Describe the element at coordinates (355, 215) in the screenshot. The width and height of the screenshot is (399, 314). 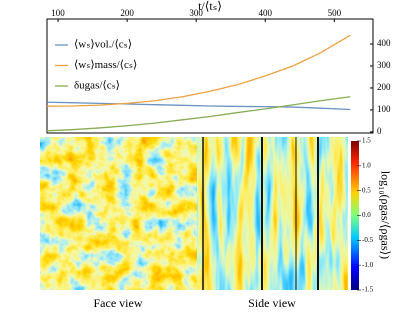
I see `colorbar` at that location.